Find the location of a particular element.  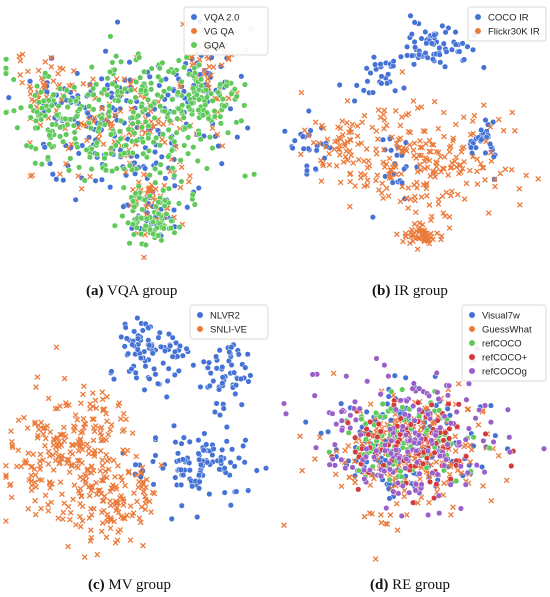

legend-box is located at coordinates (507, 24).